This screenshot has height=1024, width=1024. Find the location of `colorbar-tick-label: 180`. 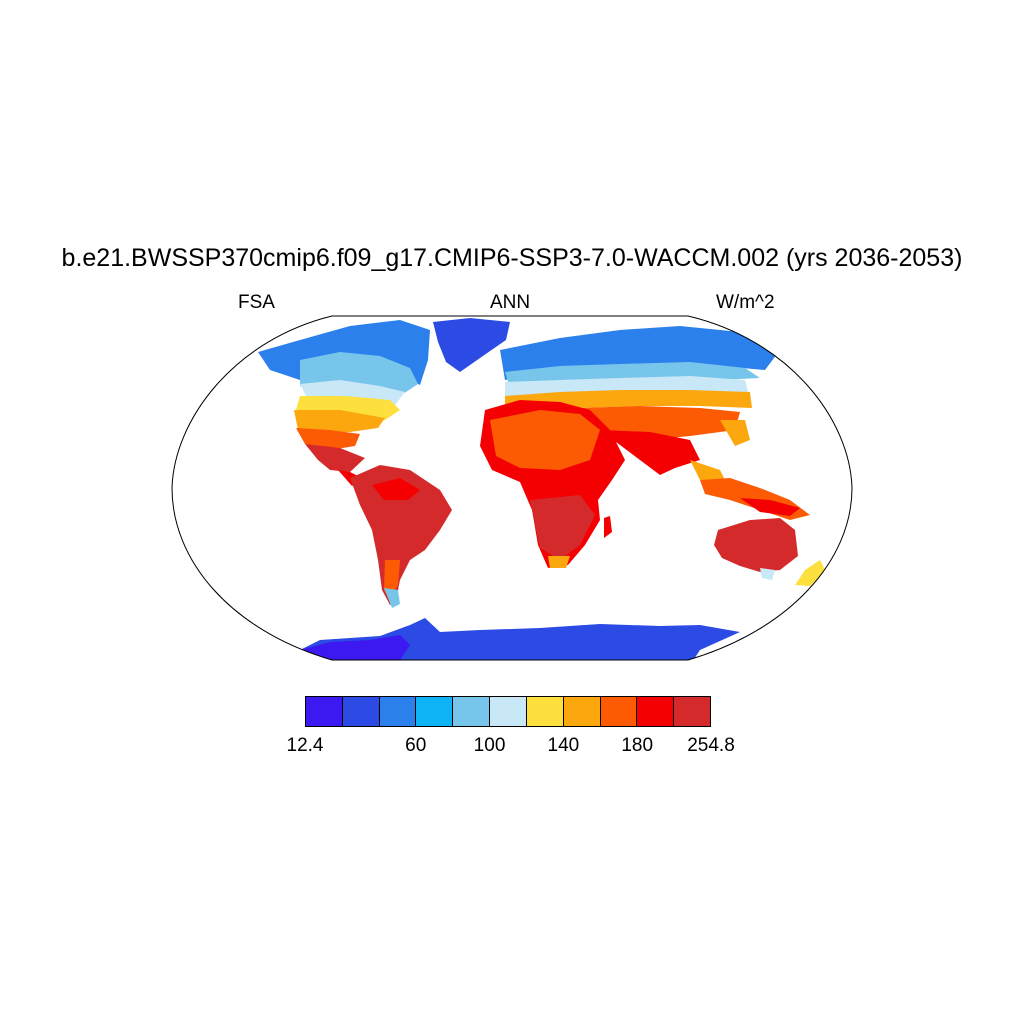

colorbar-tick-label: 180 is located at coordinates (637, 745).